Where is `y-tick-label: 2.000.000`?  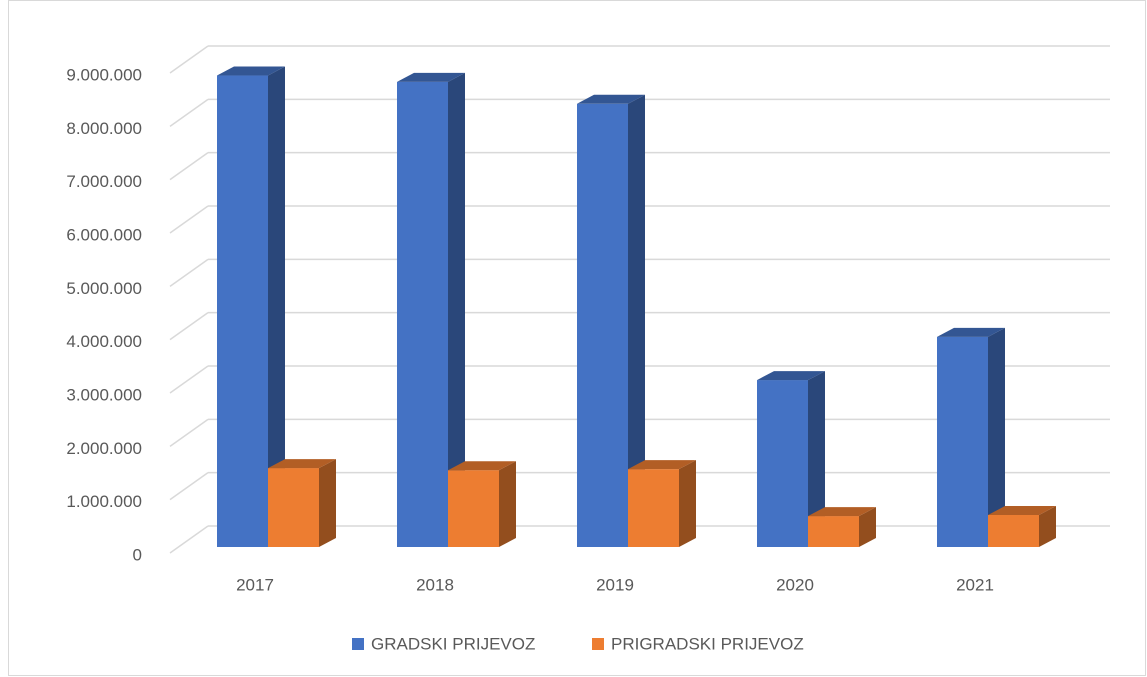 y-tick-label: 2.000.000 is located at coordinates (104, 448).